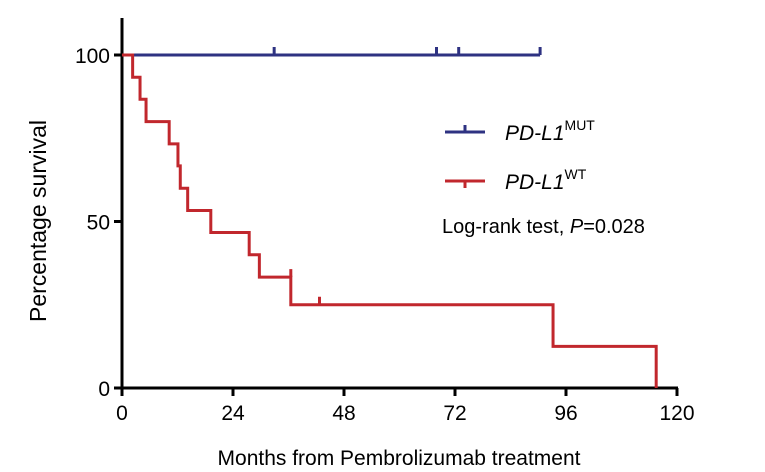 The height and width of the screenshot is (472, 765). I want to click on x-tick-label: 24, so click(233, 413).